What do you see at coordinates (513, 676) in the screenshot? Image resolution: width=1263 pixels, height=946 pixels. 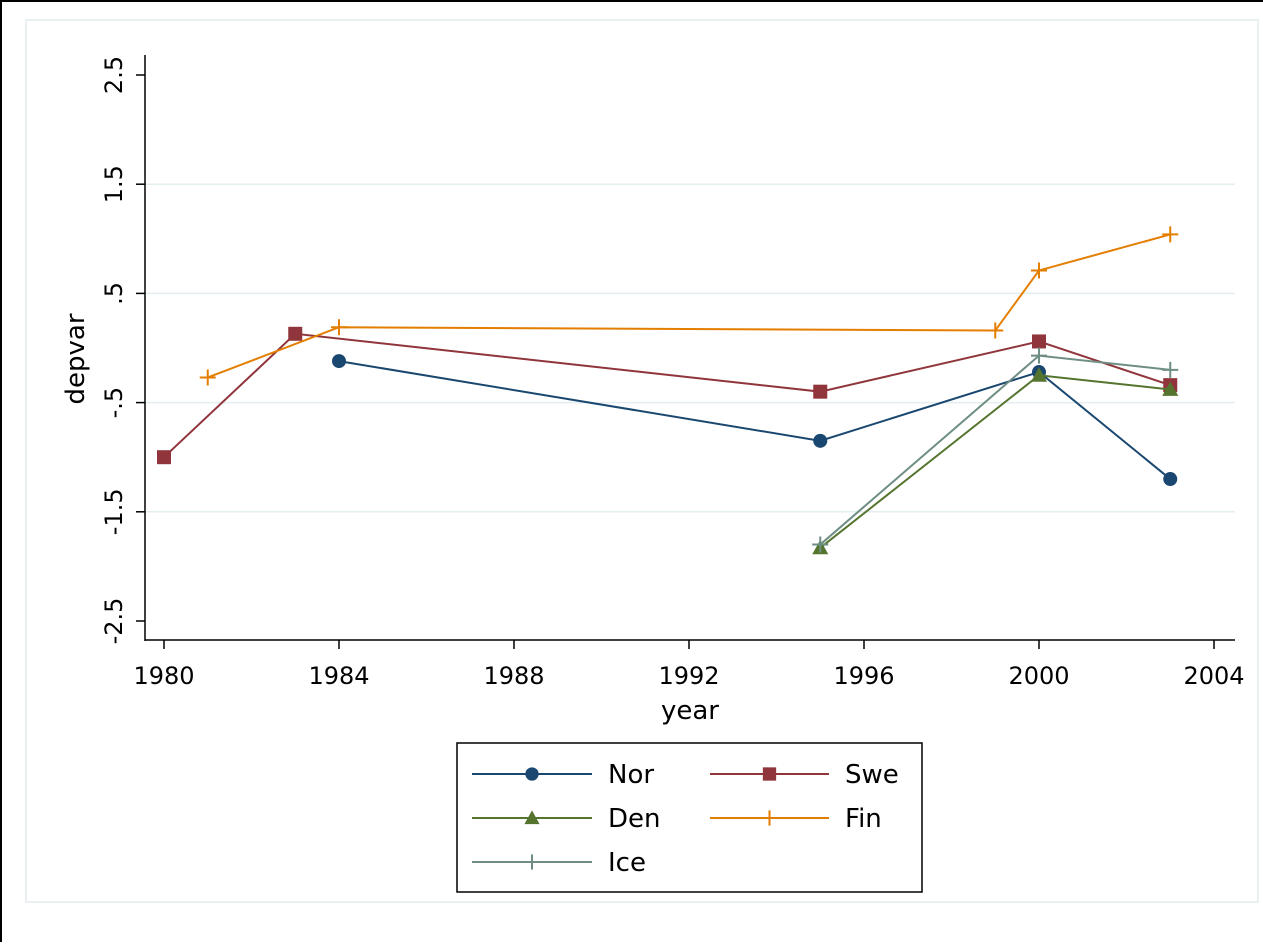 I see `x-tick-label: 1988` at bounding box center [513, 676].